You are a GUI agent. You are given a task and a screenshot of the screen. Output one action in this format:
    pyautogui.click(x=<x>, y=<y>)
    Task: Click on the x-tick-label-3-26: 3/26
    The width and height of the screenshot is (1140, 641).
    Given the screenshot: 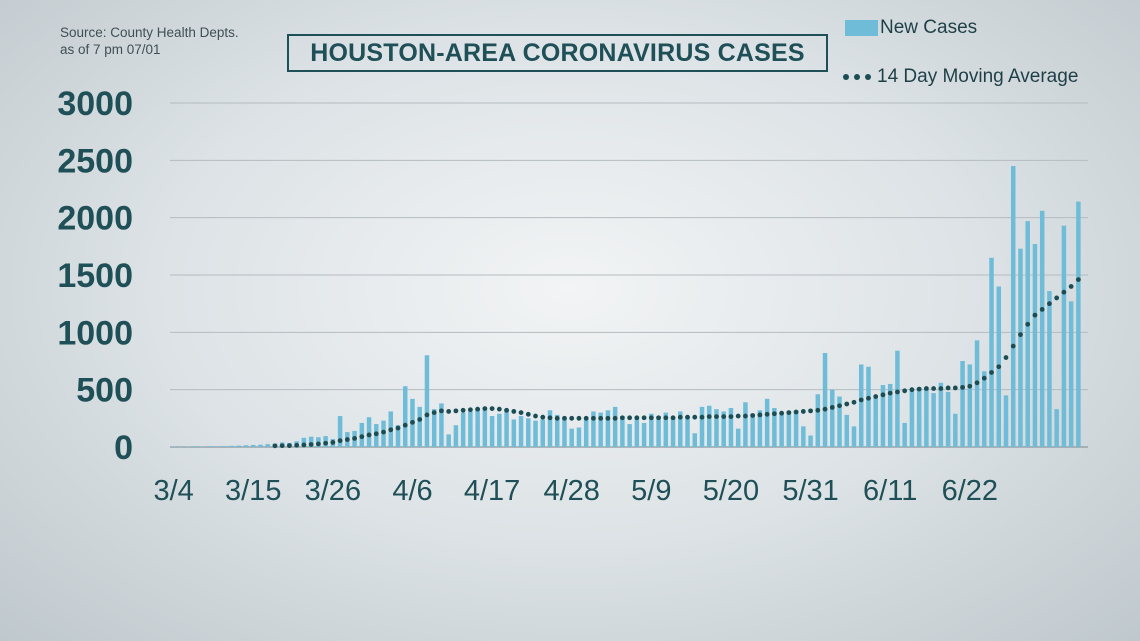 What is the action you would take?
    pyautogui.click(x=333, y=491)
    